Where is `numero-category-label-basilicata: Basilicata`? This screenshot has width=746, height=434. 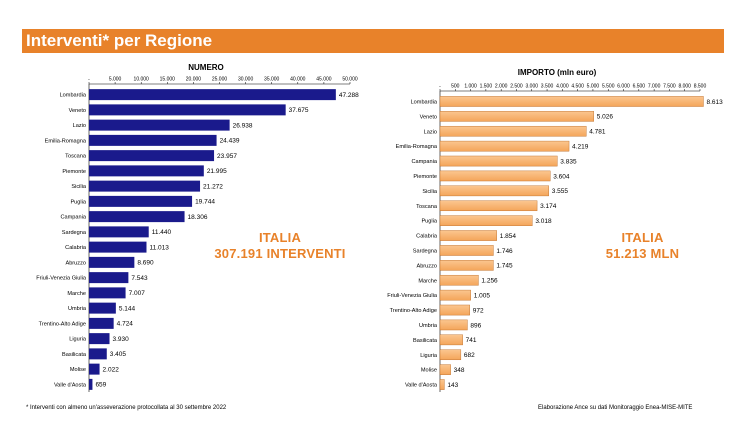
numero-category-label-basilicata: Basilicata is located at coordinates (74, 355).